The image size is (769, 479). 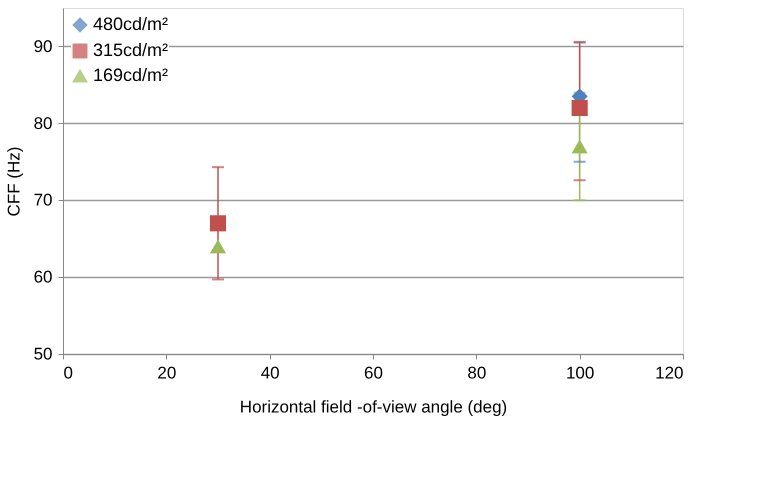 What do you see at coordinates (43, 46) in the screenshot?
I see `y-tick-label: 90` at bounding box center [43, 46].